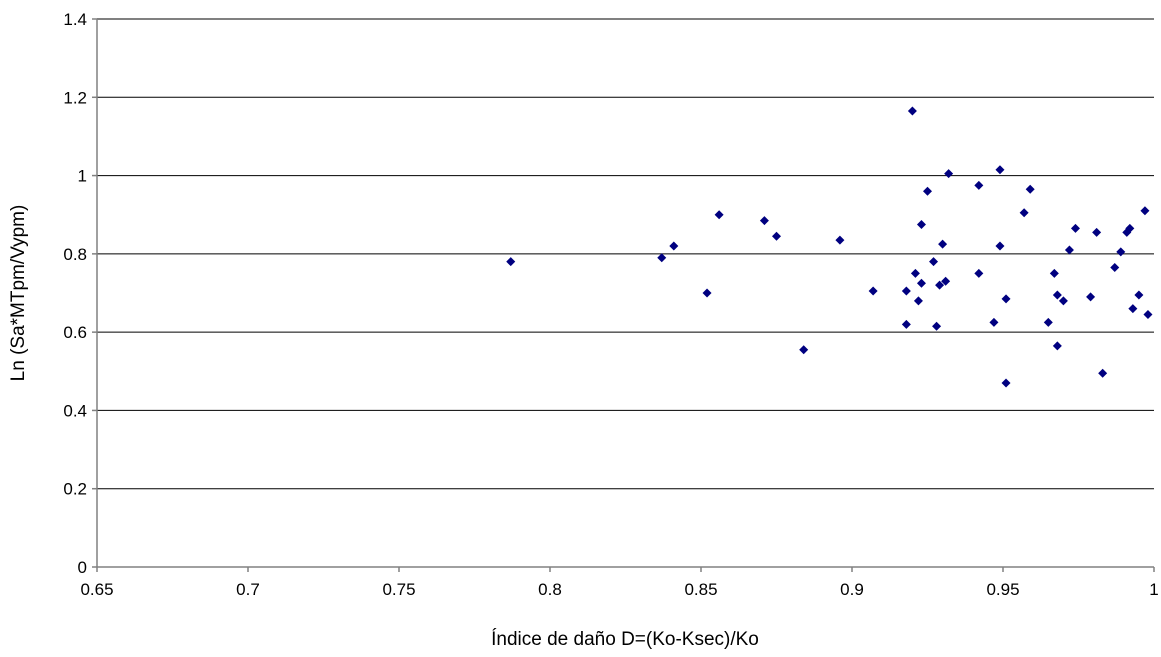 The width and height of the screenshot is (1161, 657). Describe the element at coordinates (75, 254) in the screenshot. I see `y-tick-label: 0.8` at that location.